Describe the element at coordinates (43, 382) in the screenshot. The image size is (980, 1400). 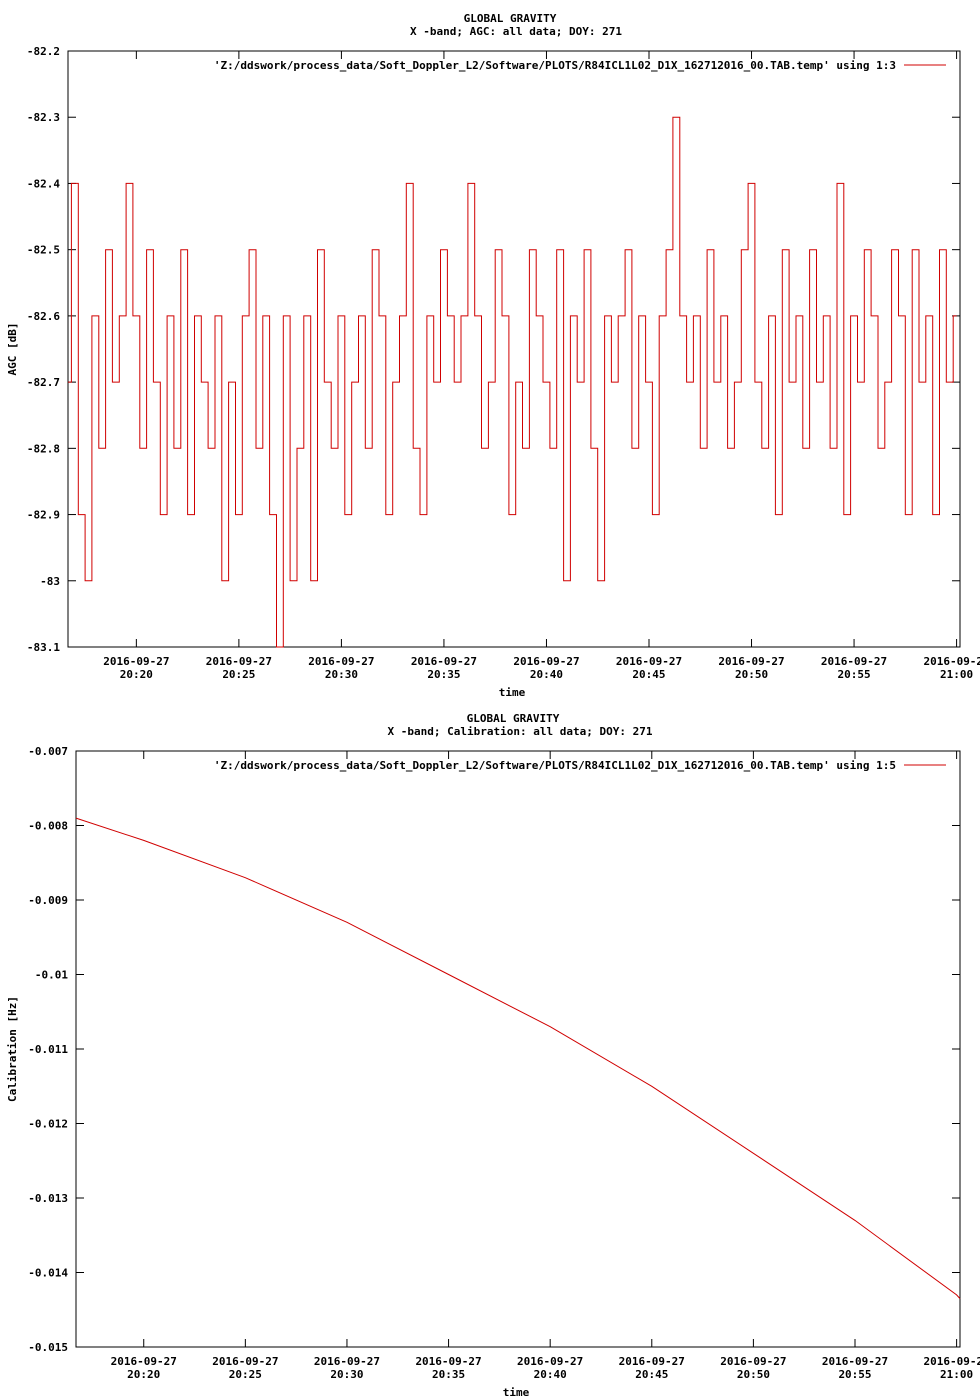
I see `y-tick-label: -82.7` at that location.